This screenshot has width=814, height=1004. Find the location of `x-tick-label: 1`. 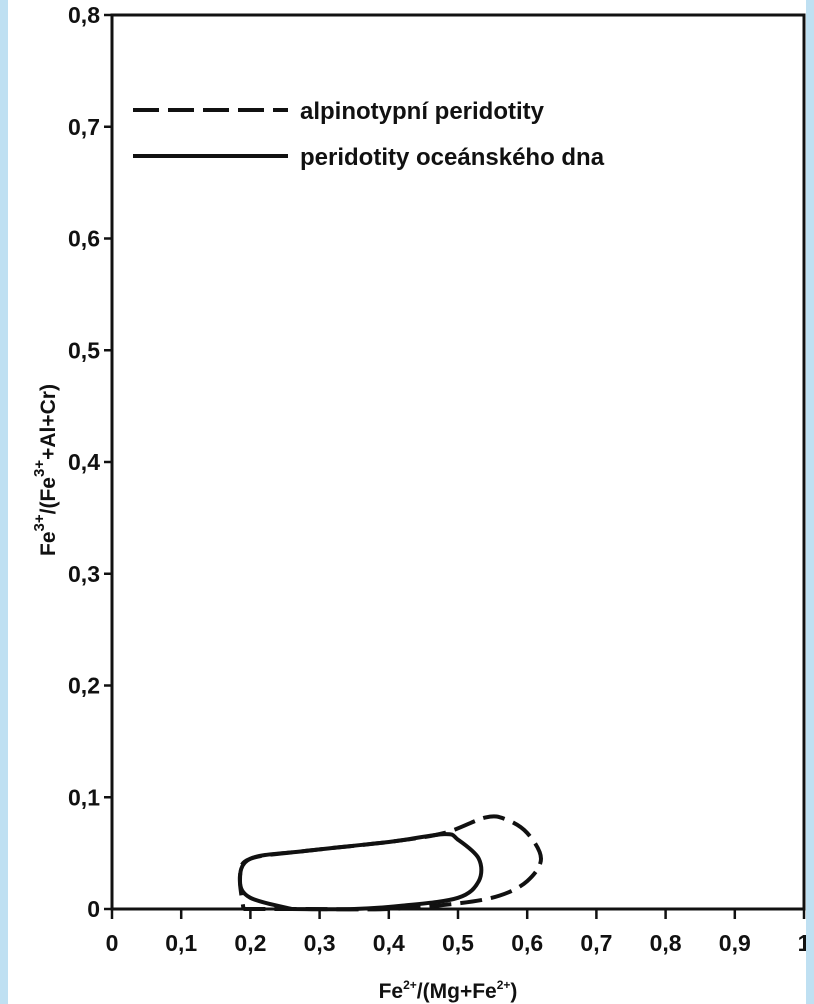

x-tick-label: 1 is located at coordinates (802, 943).